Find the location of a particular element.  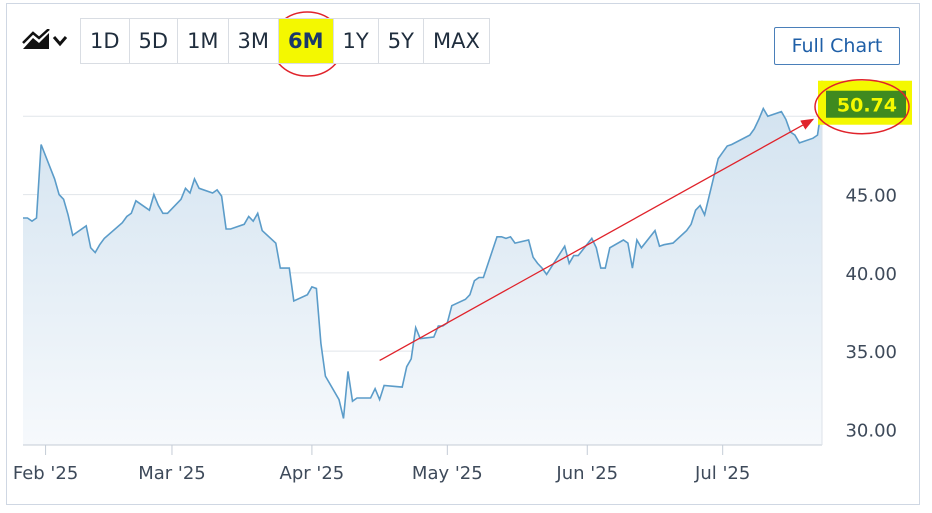

chart-type-dropdown is located at coordinates (45, 41).